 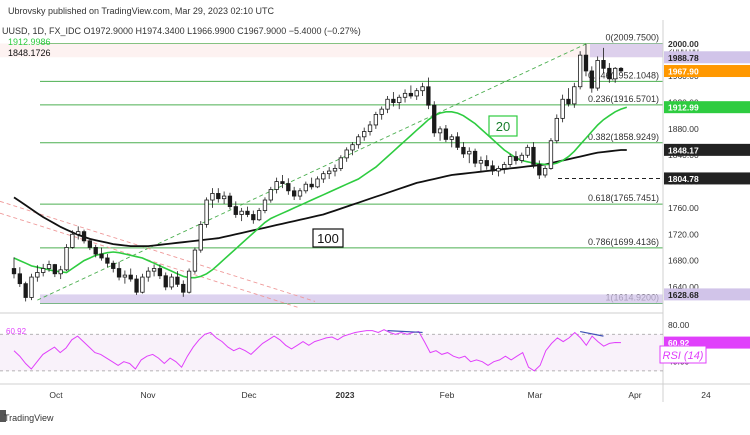 I want to click on time-tick-7: 24, so click(x=706, y=395).